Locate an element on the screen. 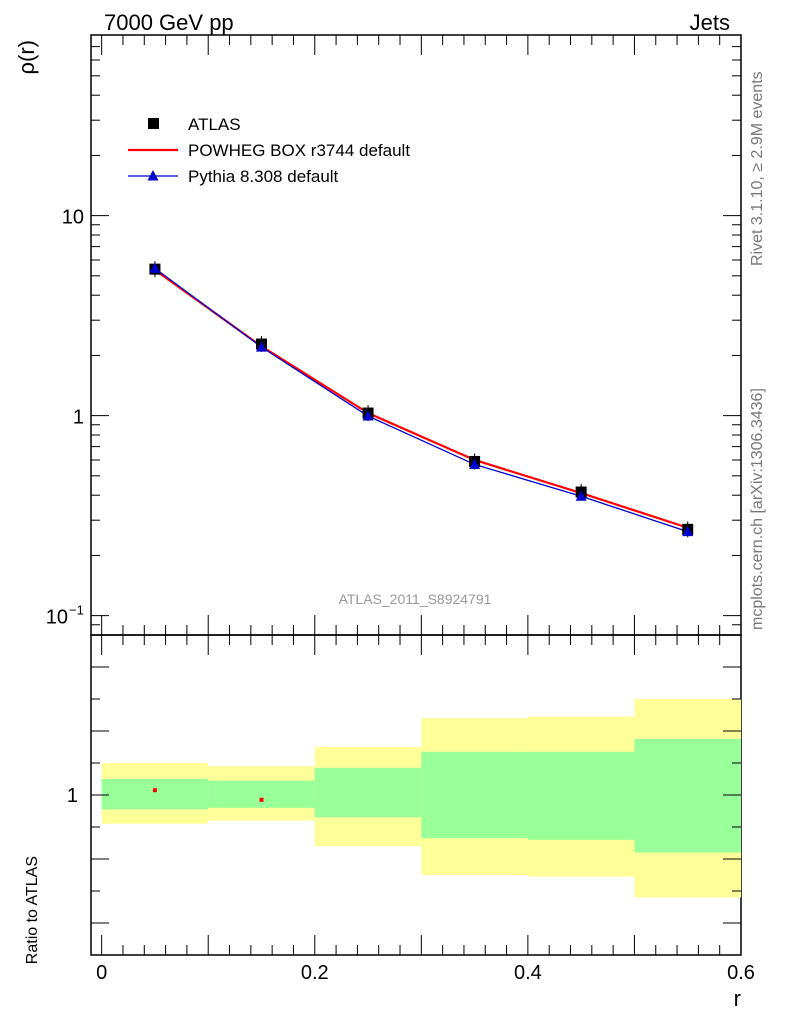 This screenshot has width=786, height=1024. y-tick-label: 1 is located at coordinates (78, 418).